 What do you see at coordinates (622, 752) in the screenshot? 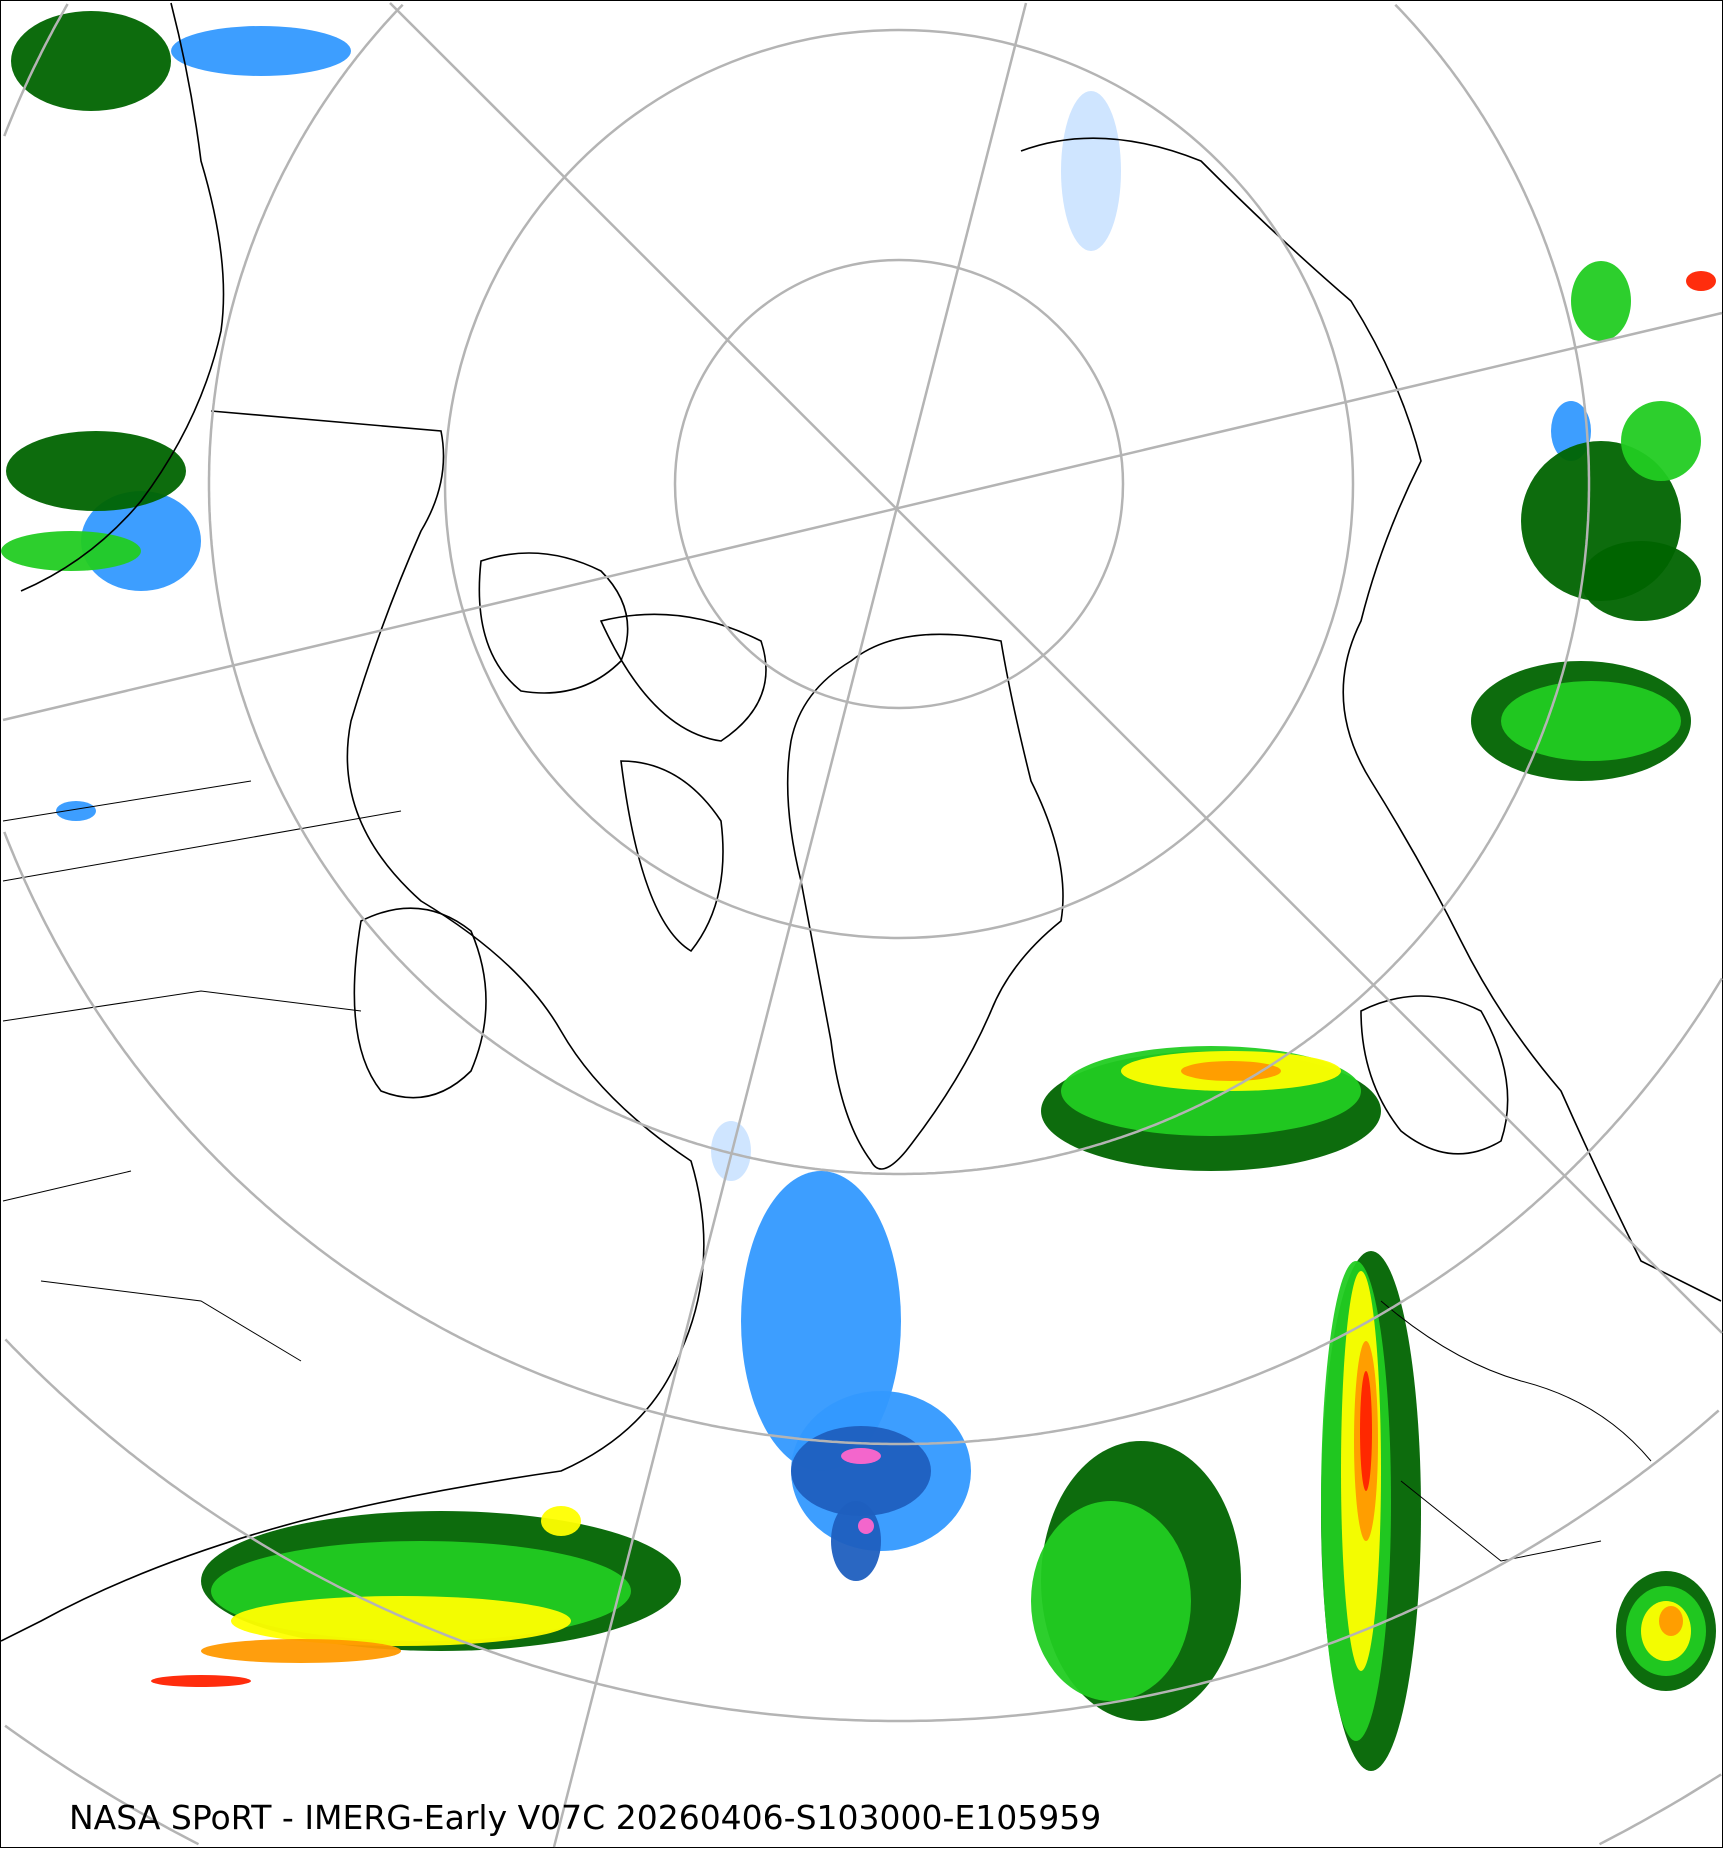
I see `canadian-archipelago-outline` at bounding box center [622, 752].